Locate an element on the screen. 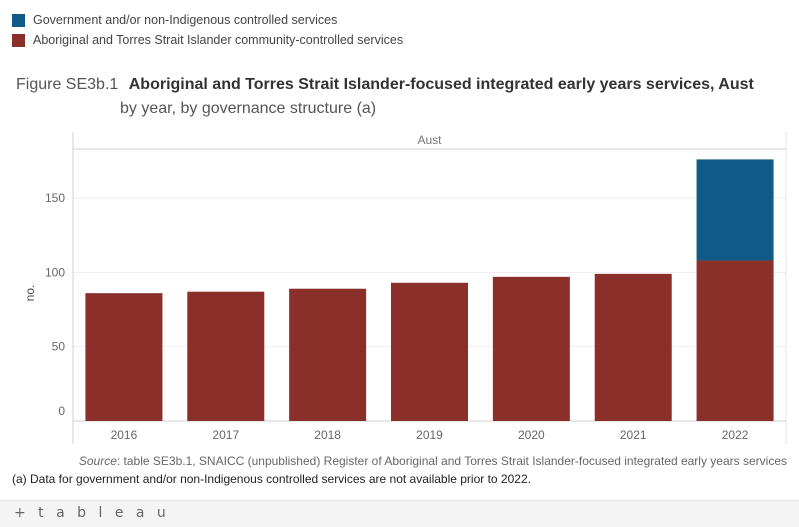 This screenshot has width=799, height=527. legend-swatch-government is located at coordinates (18, 20).